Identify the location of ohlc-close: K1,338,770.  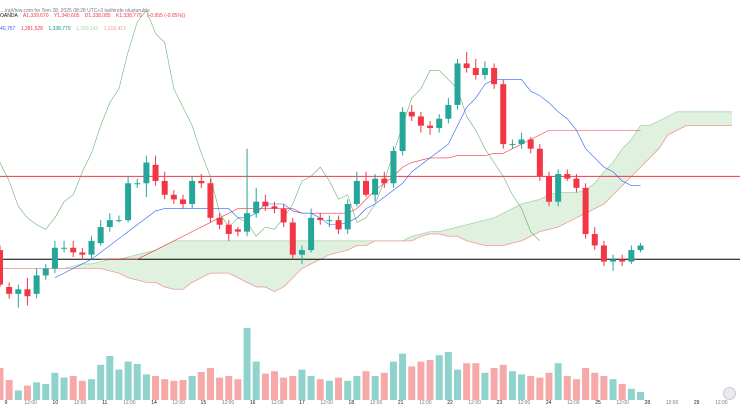
(129, 16).